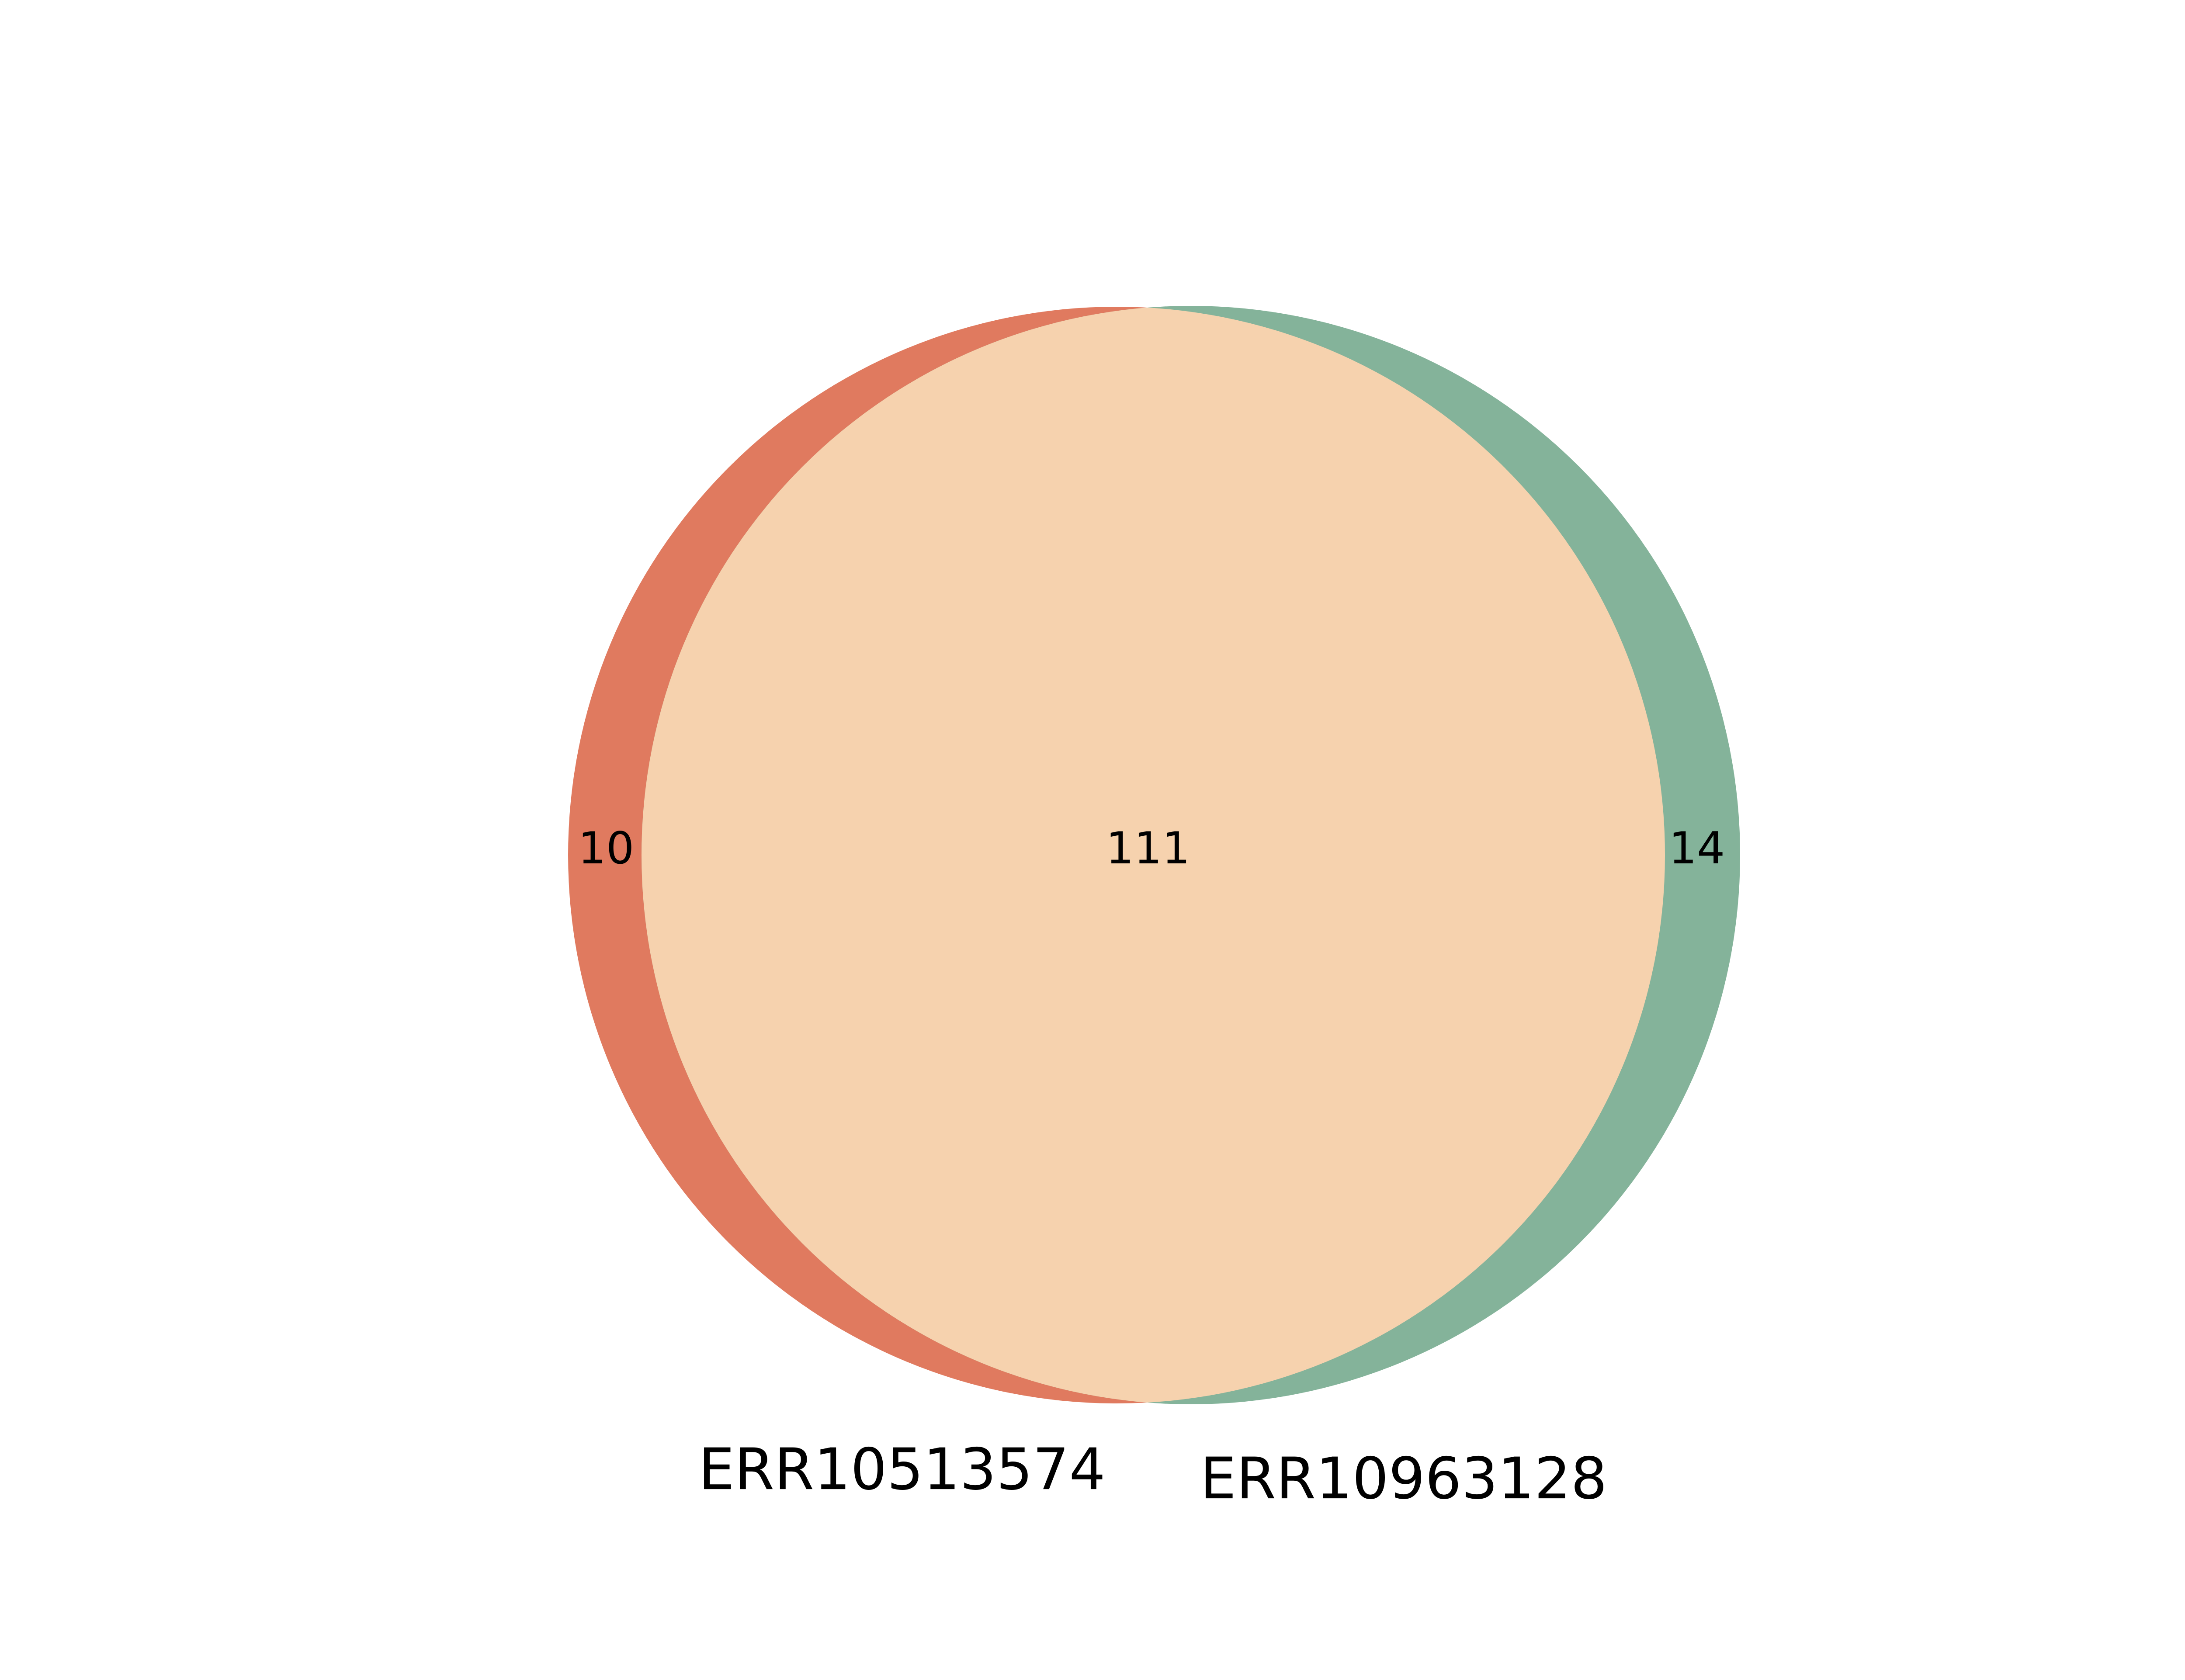 This screenshot has width=2185, height=1680. I want to click on set-a-only-count: 10, so click(606, 848).